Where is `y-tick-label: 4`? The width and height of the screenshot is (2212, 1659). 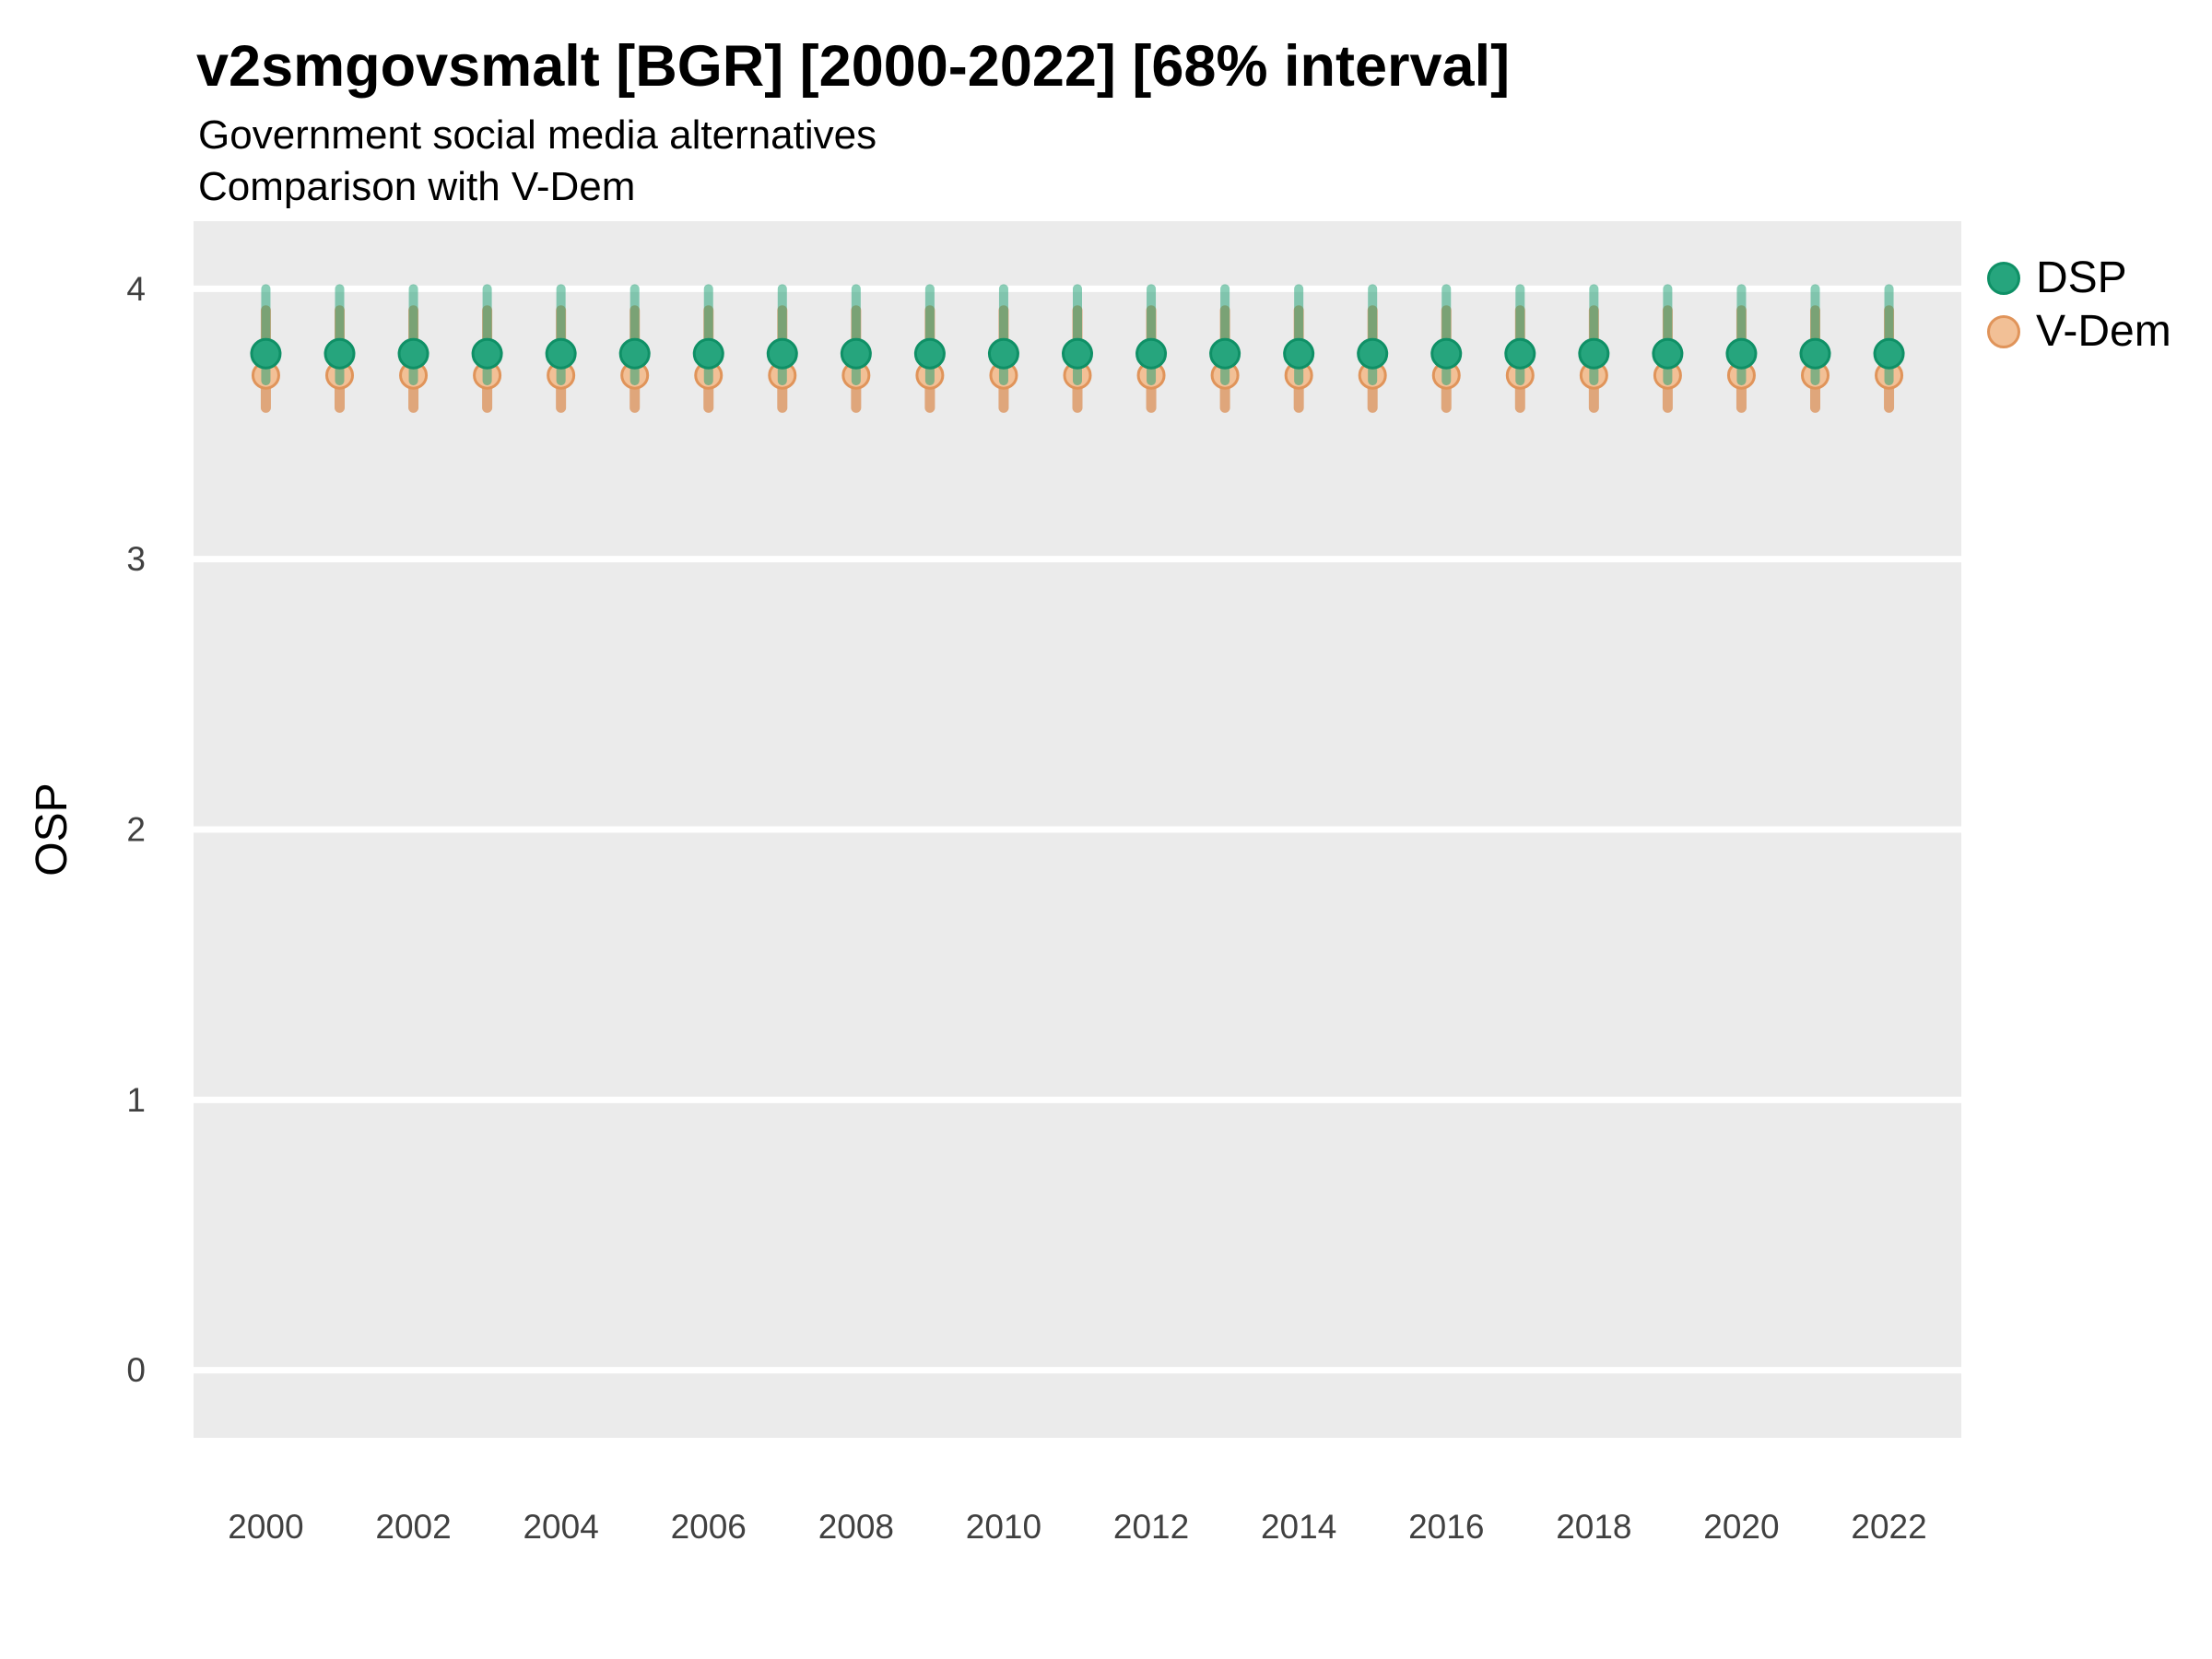 y-tick-label: 4 is located at coordinates (136, 289).